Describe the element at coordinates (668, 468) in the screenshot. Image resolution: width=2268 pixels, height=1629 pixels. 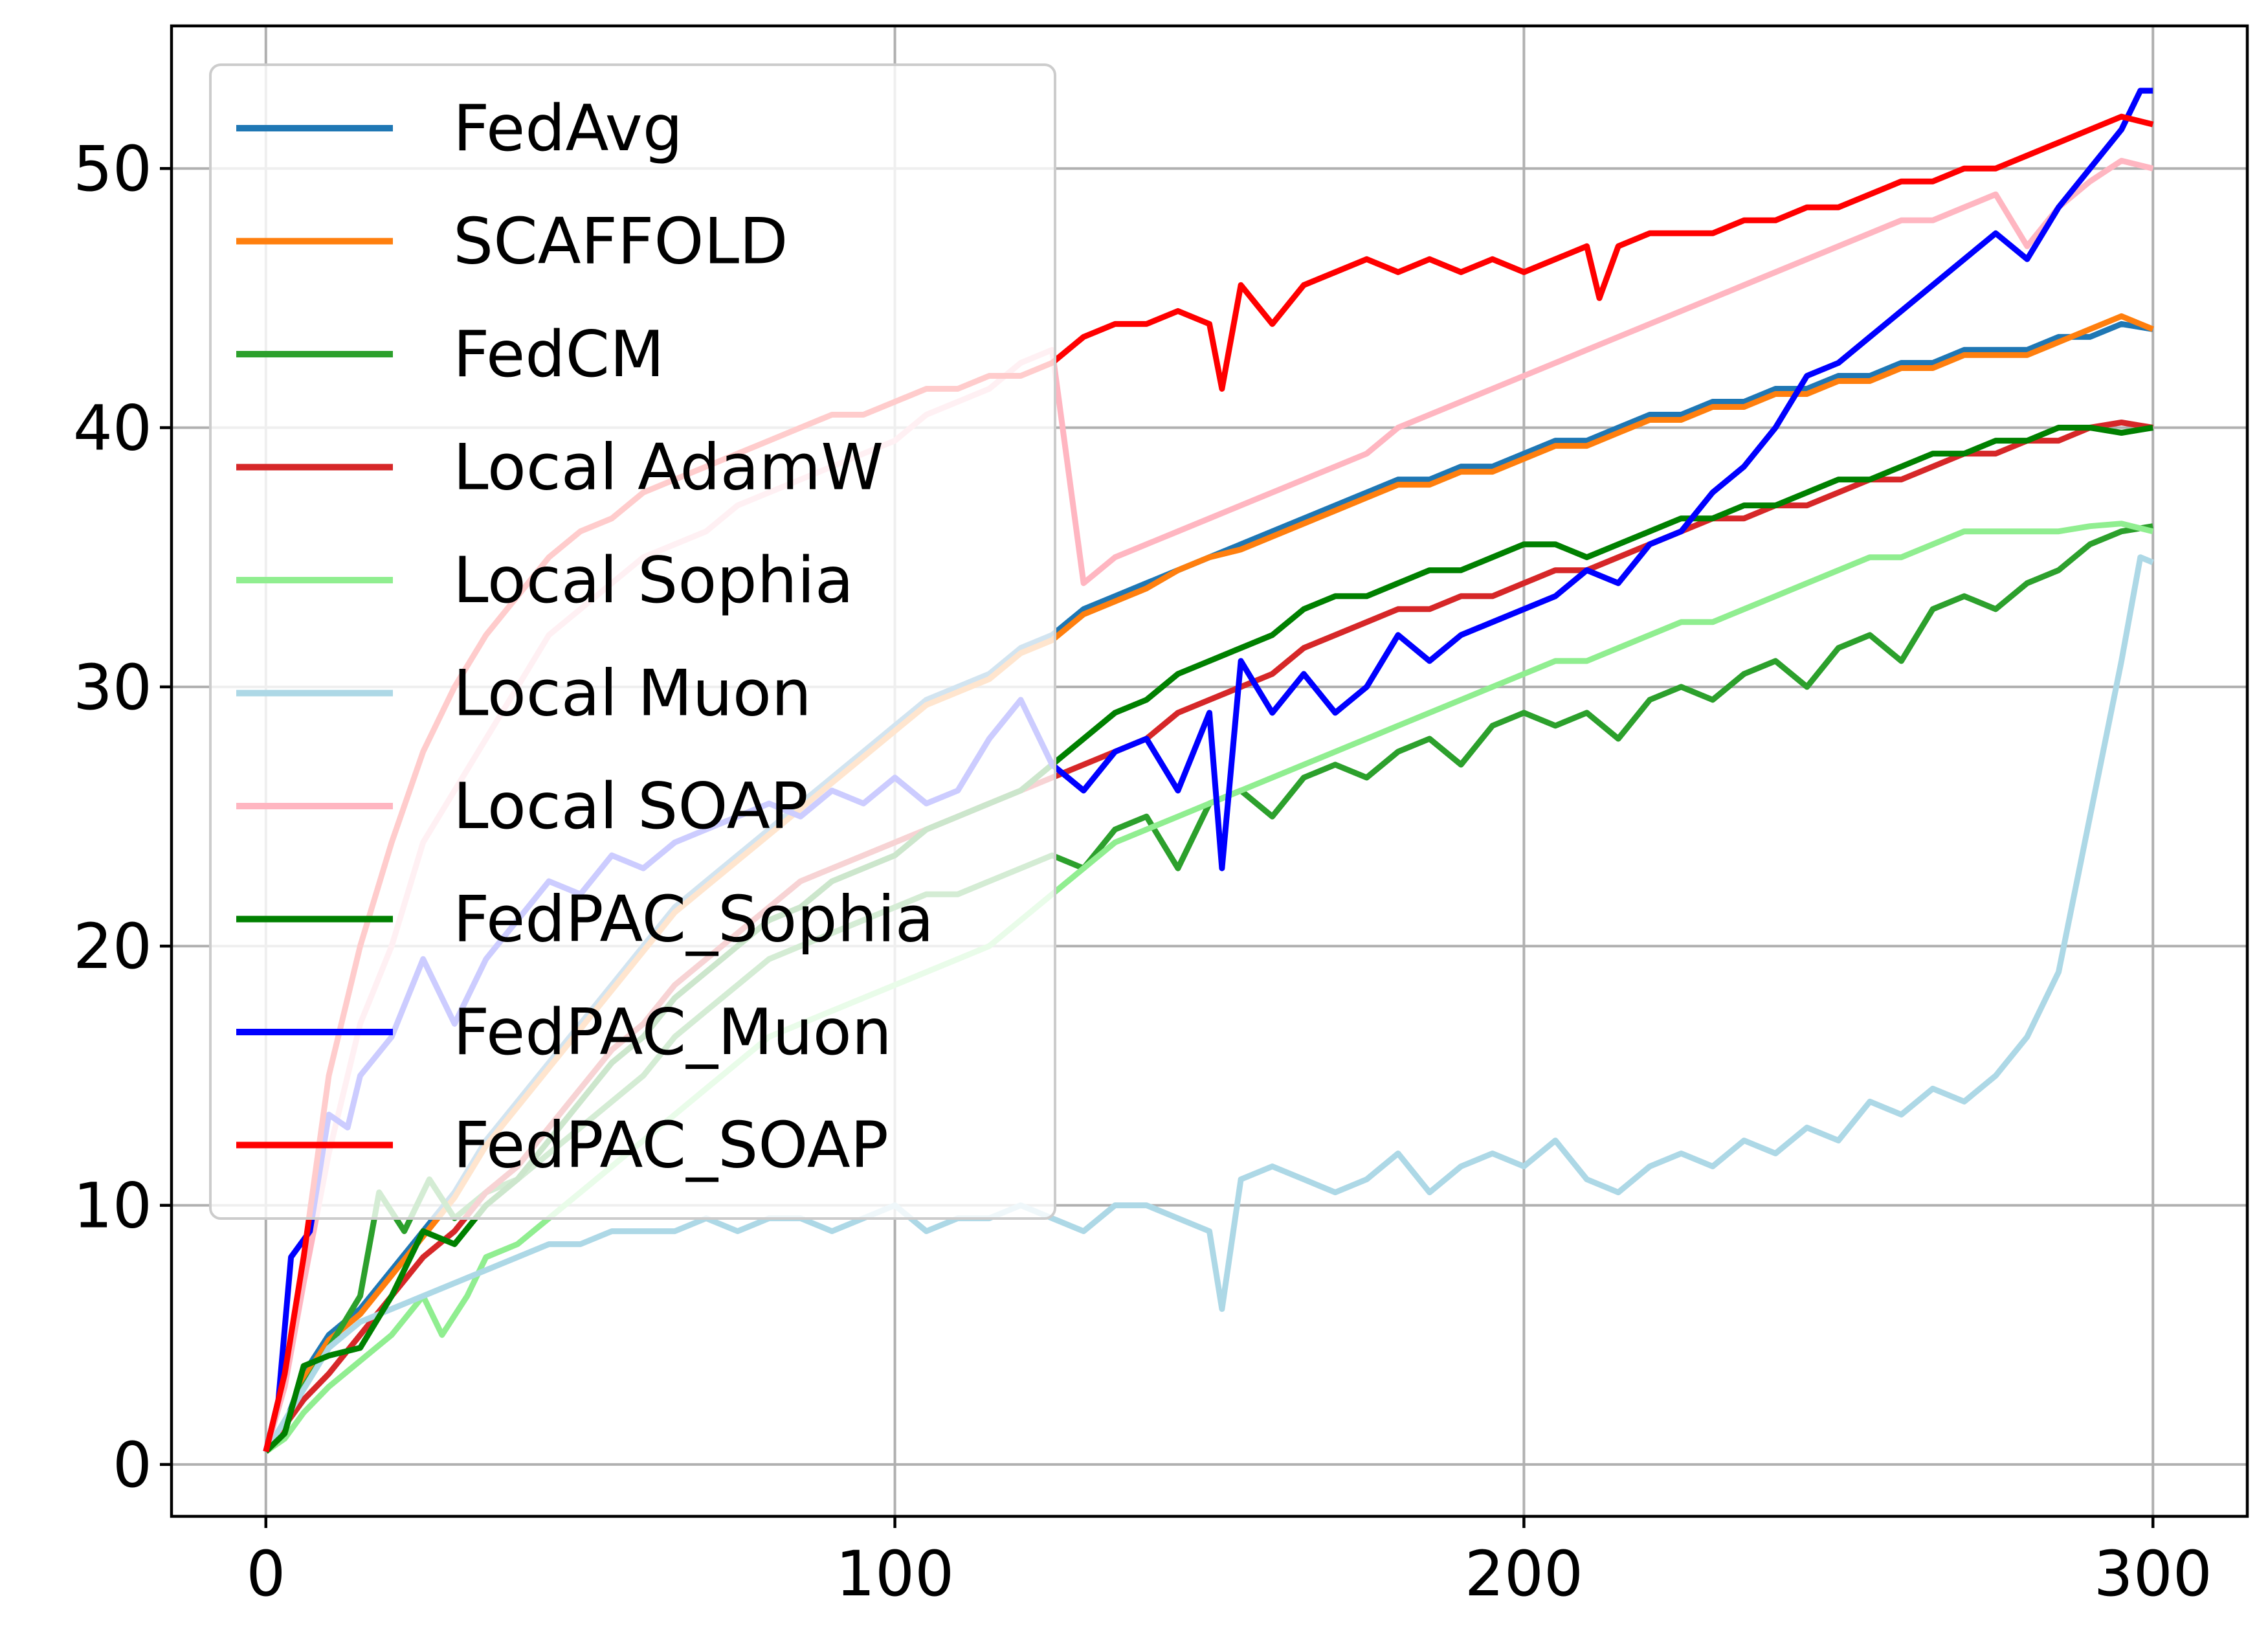
I see `legend-label-local-adamw: Local AdamW` at that location.